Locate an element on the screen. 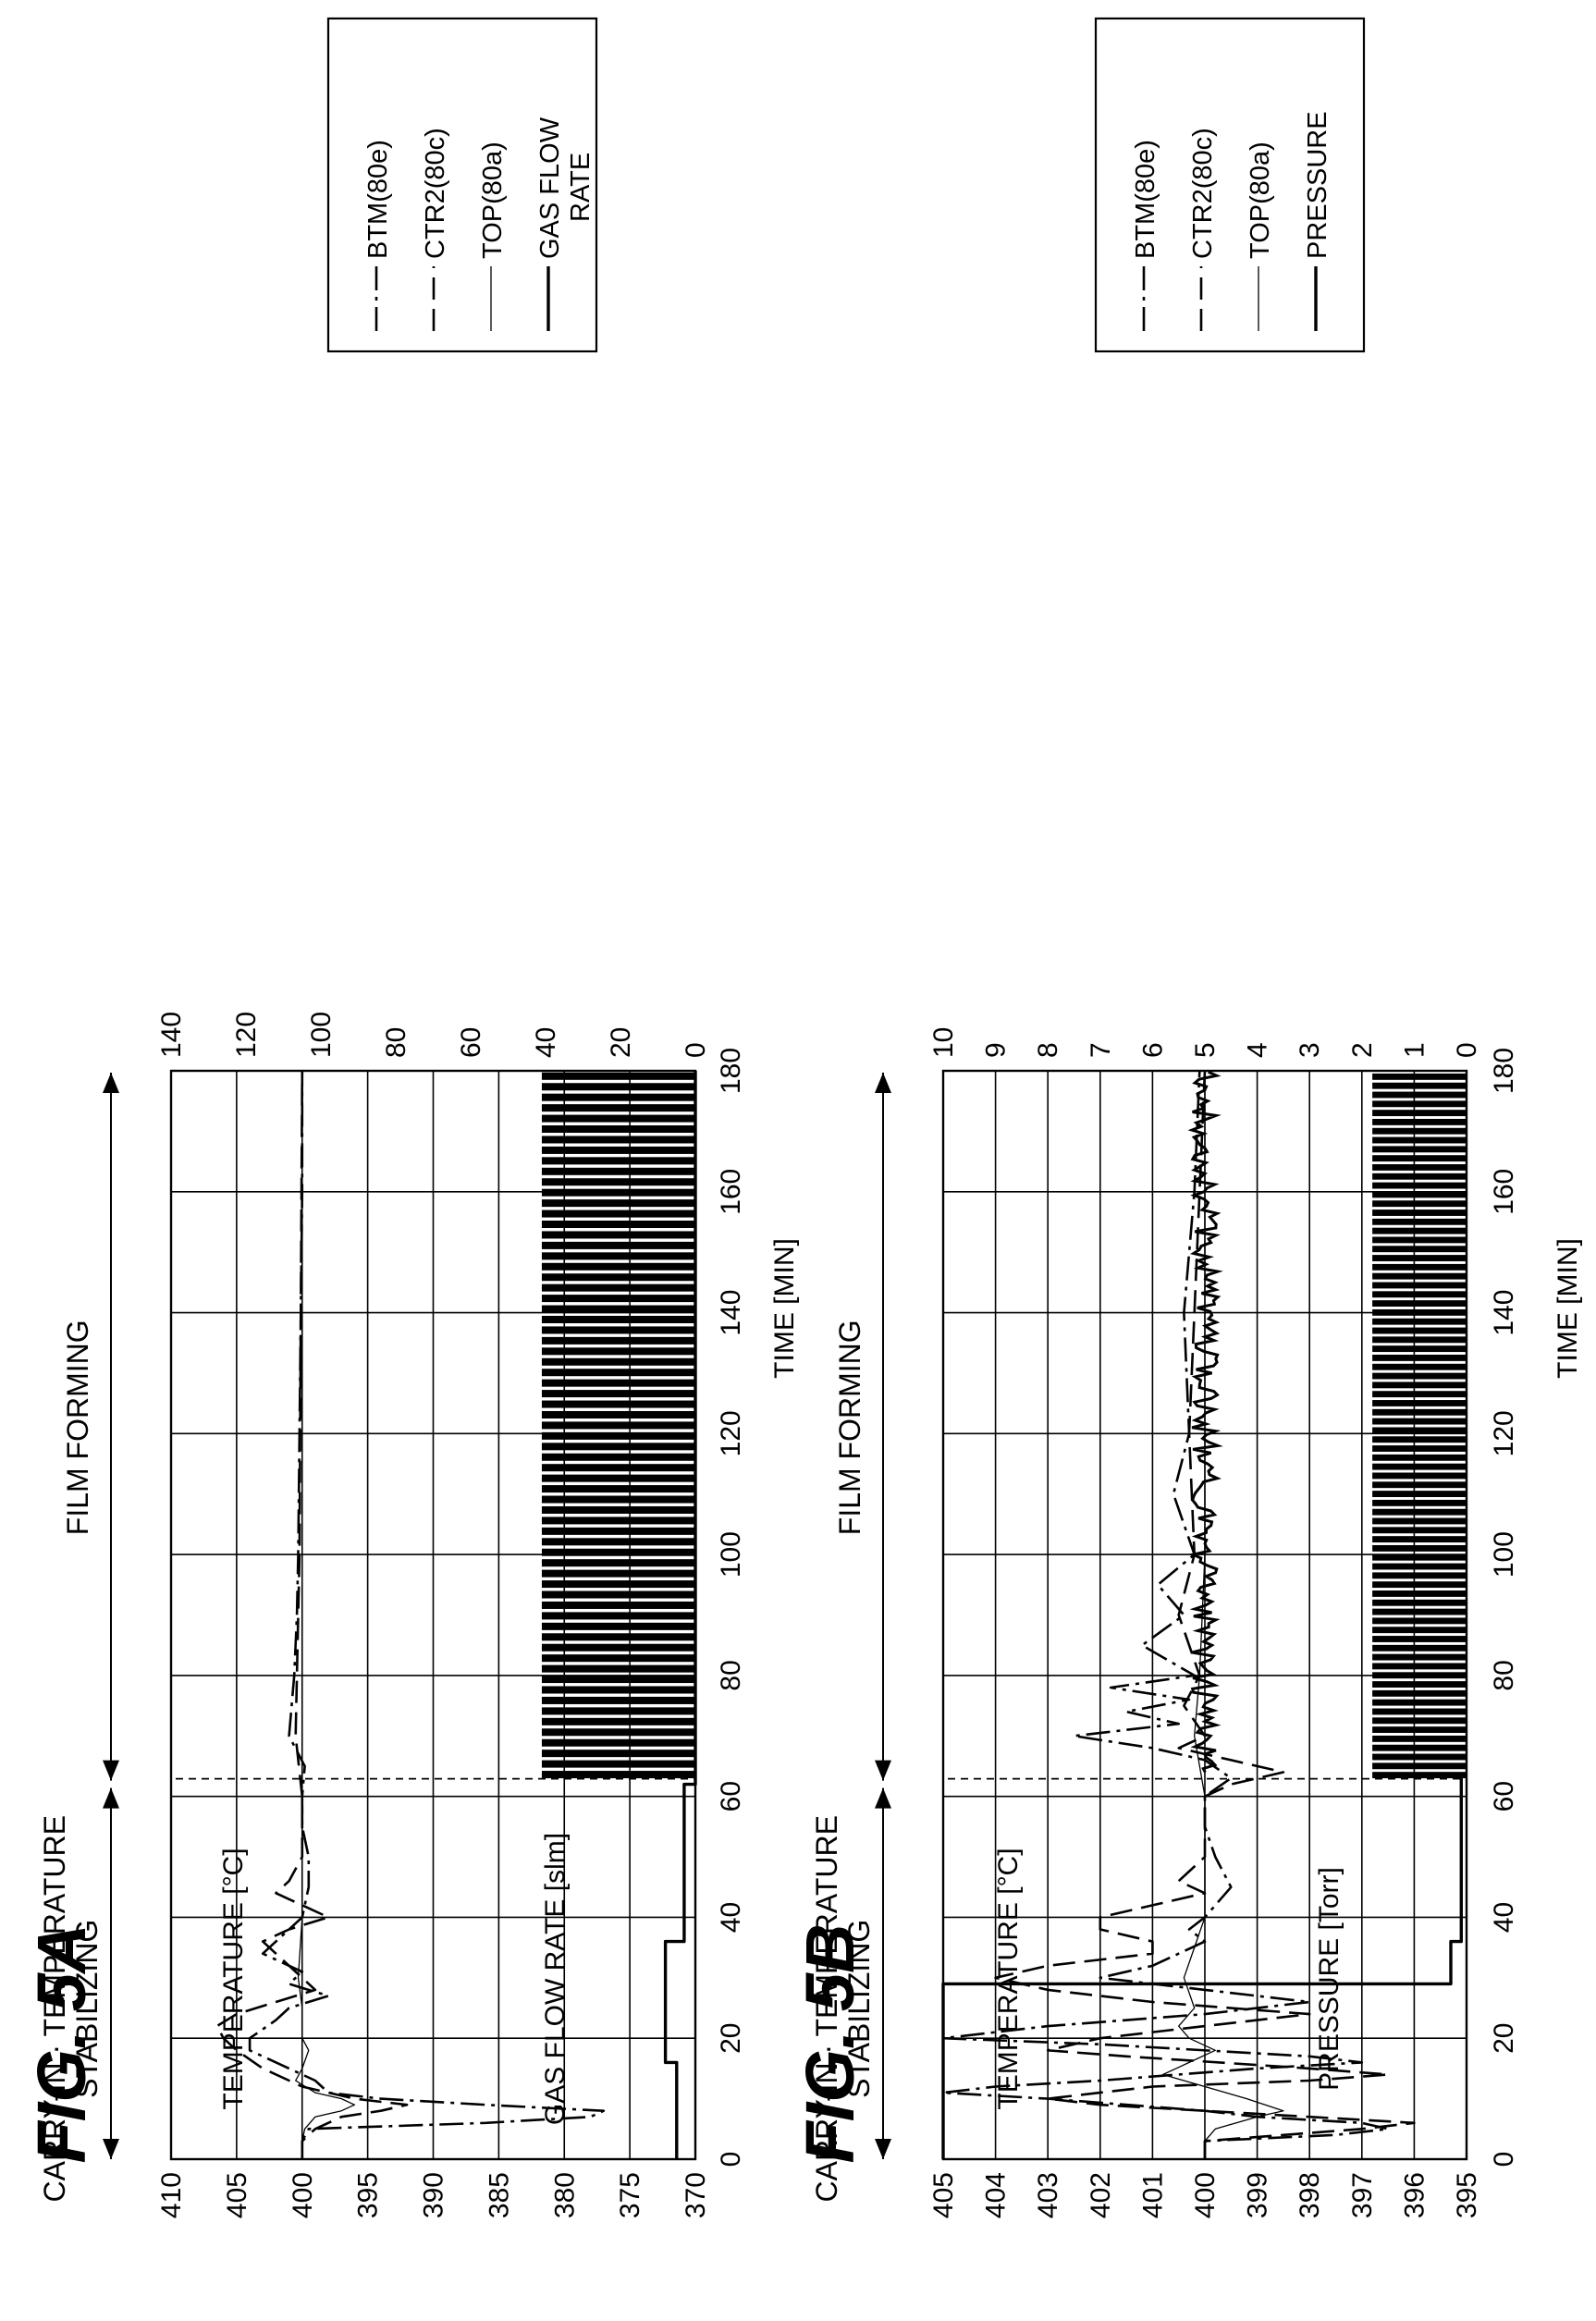 This screenshot has width=1596, height=2321. y2-tick-label: 40 is located at coordinates (546, 1042).